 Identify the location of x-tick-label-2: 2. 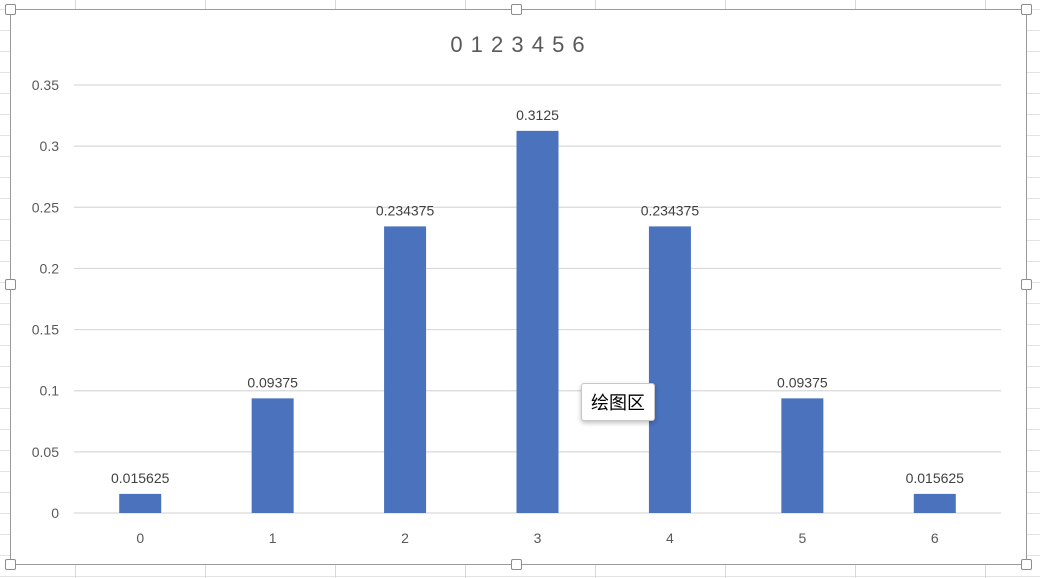
(405, 538).